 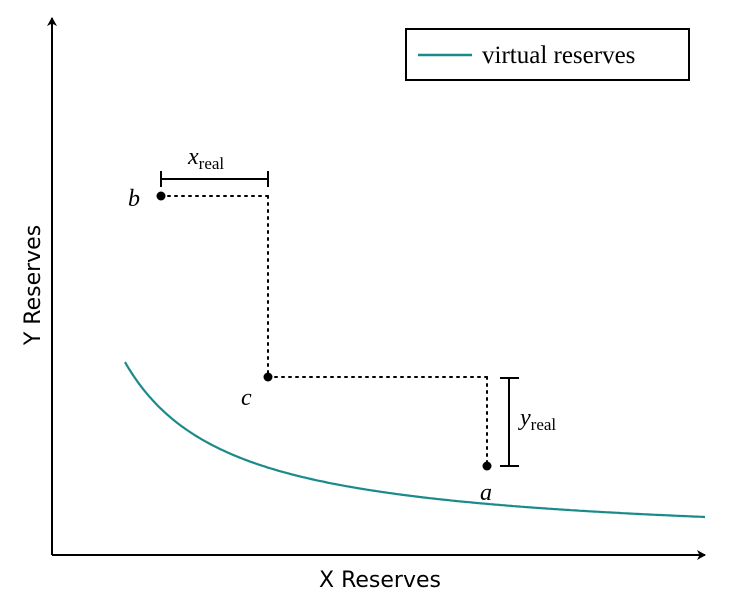 I want to click on x-real-label: xreal, so click(x=205, y=158).